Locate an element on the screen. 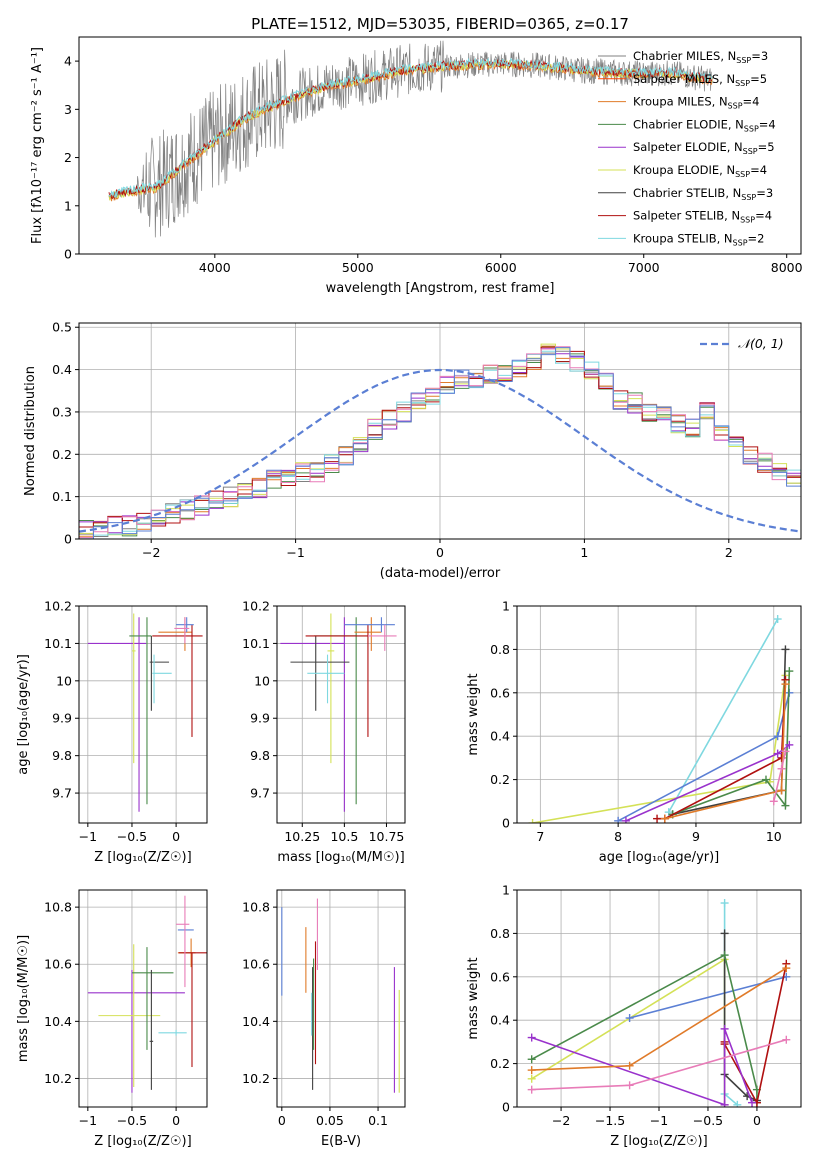  tick-label-x: 9 is located at coordinates (696, 836).